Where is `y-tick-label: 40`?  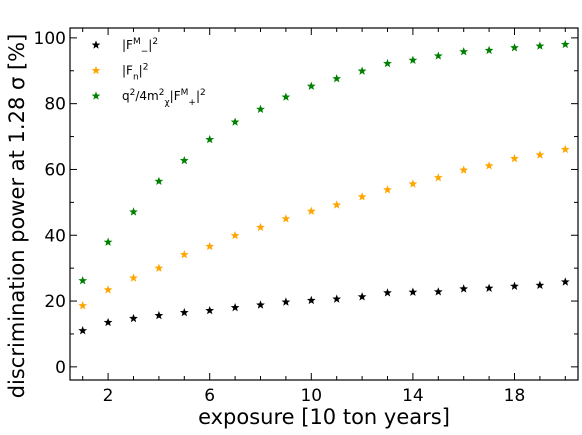
y-tick-label: 40 is located at coordinates (55, 236).